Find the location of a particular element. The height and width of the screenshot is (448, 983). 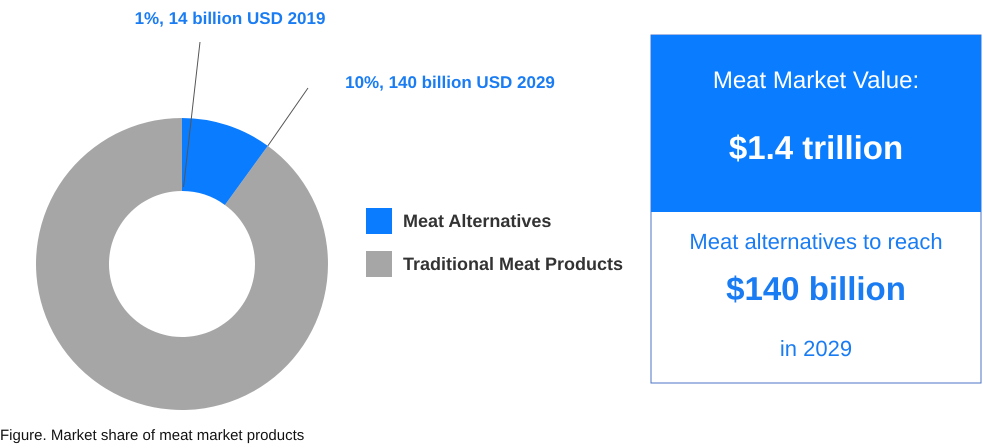

legend-label: Traditional Meat Products is located at coordinates (513, 264).